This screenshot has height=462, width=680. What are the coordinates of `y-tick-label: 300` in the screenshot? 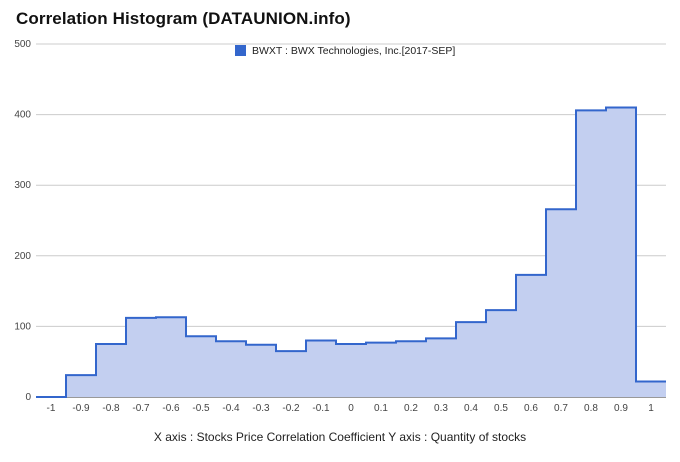 It's located at (22, 185).